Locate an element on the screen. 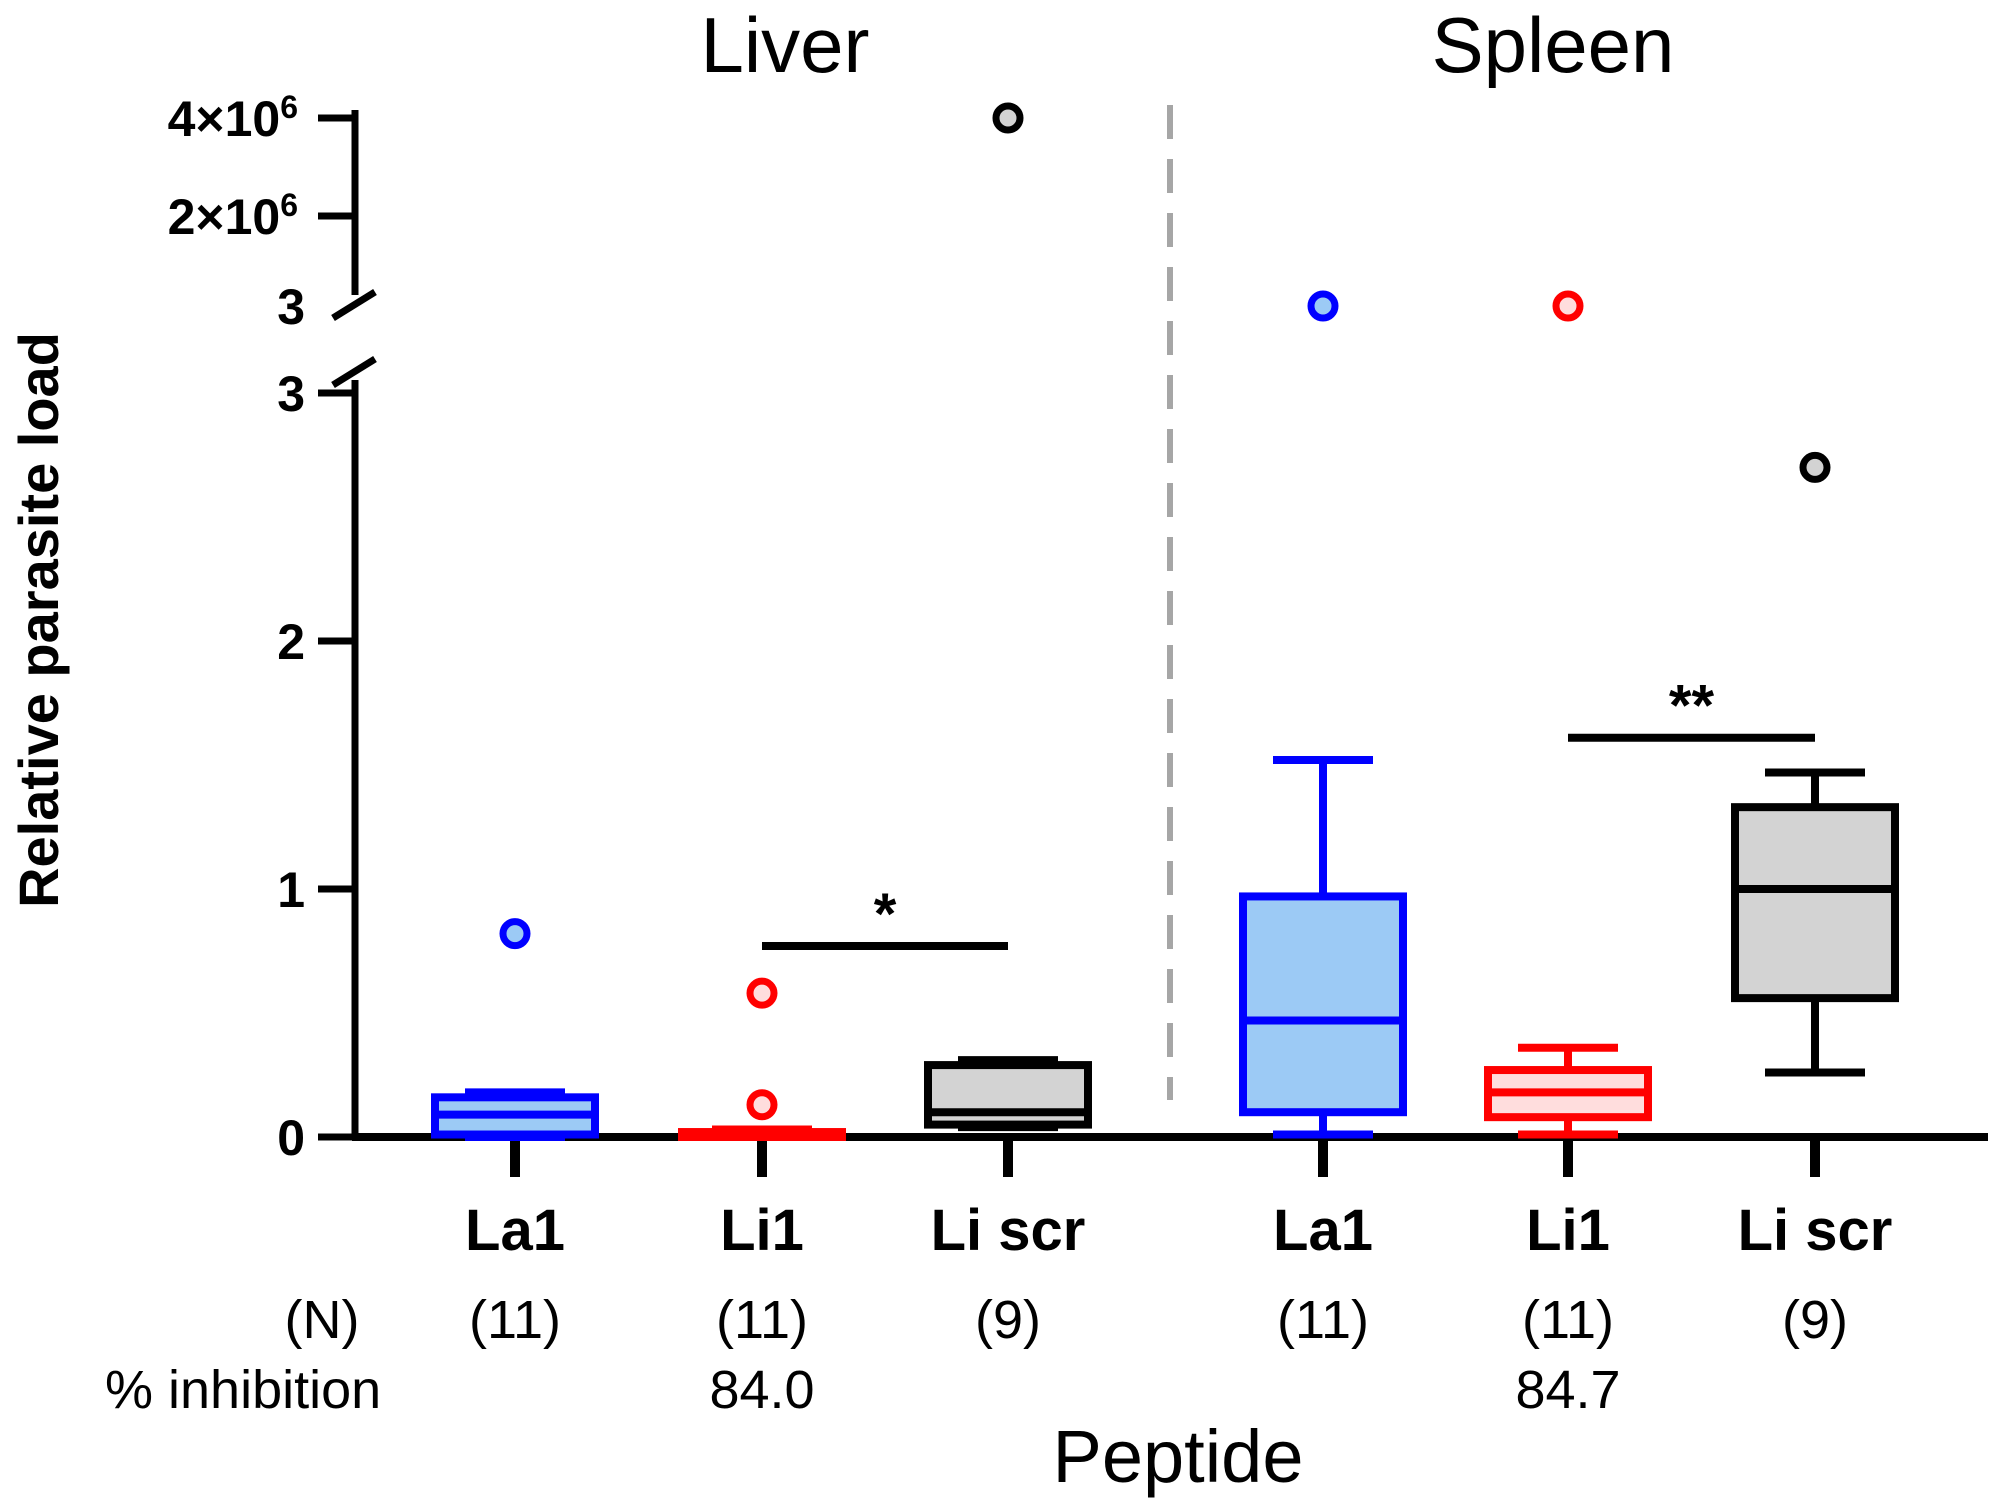  y-tick-label-upper: 4×10⁶ is located at coordinates (233, 118).